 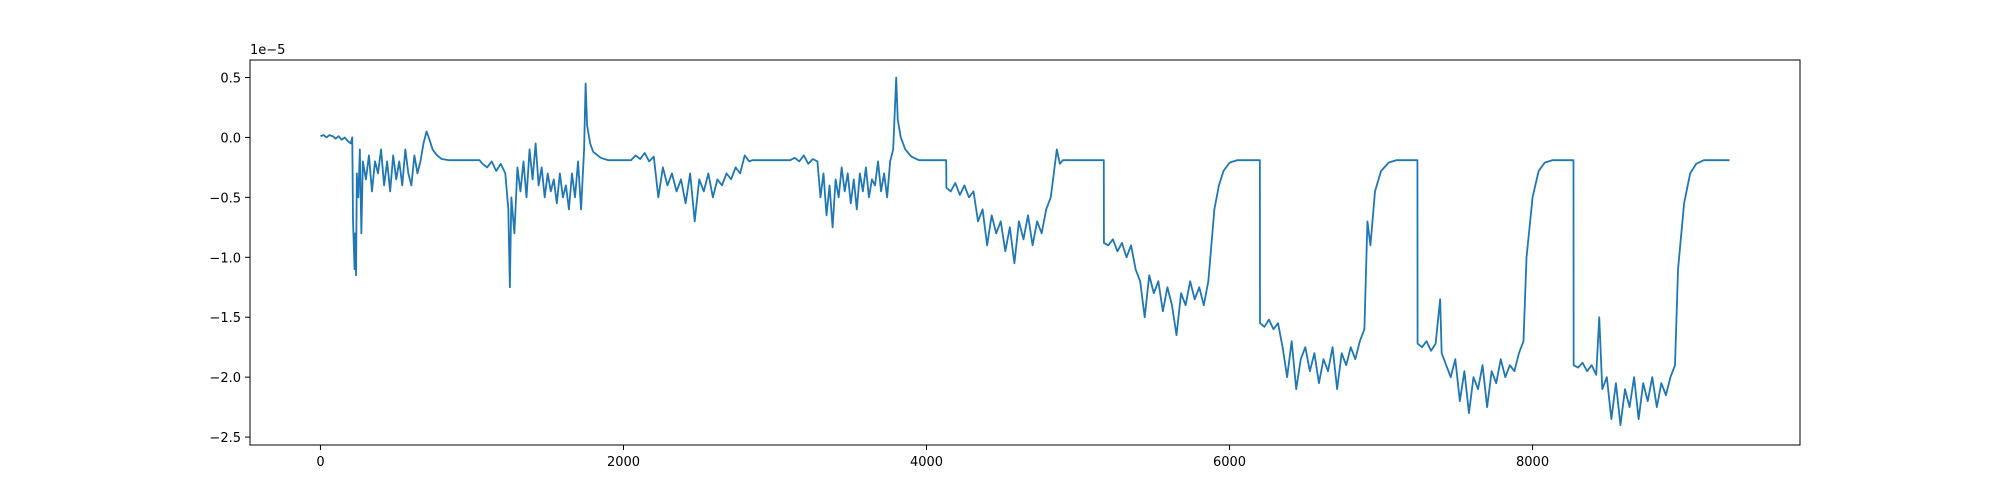 I want to click on y-tick-label: −2.5, so click(x=225, y=438).